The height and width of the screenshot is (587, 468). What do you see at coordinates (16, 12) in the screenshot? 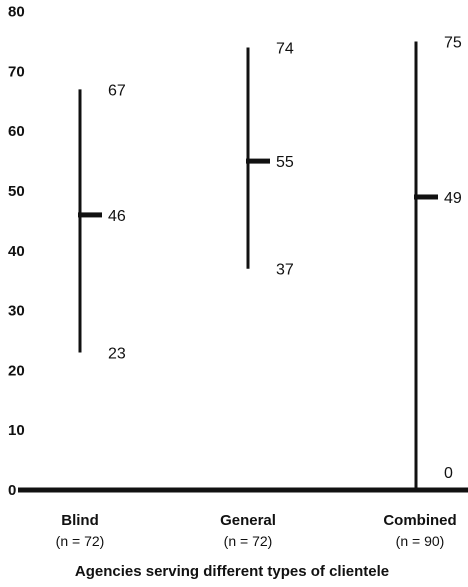
I see `y-tick-label: 80` at bounding box center [16, 12].